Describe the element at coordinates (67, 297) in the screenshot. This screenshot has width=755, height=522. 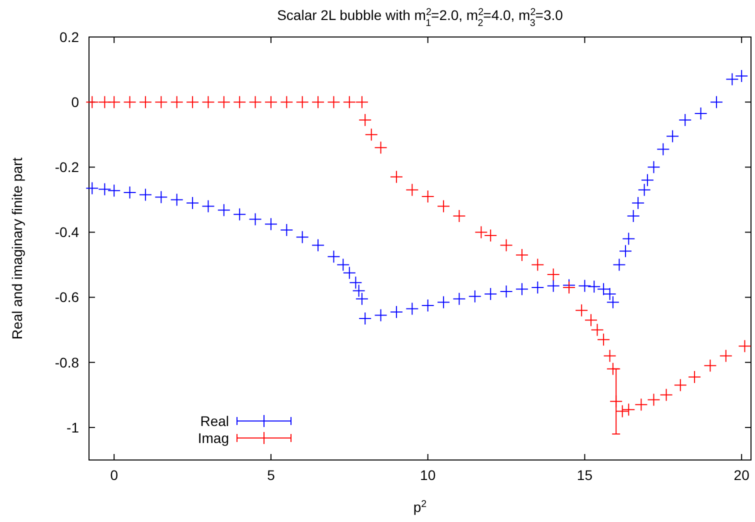
I see `y-tick-label: -0.6` at that location.